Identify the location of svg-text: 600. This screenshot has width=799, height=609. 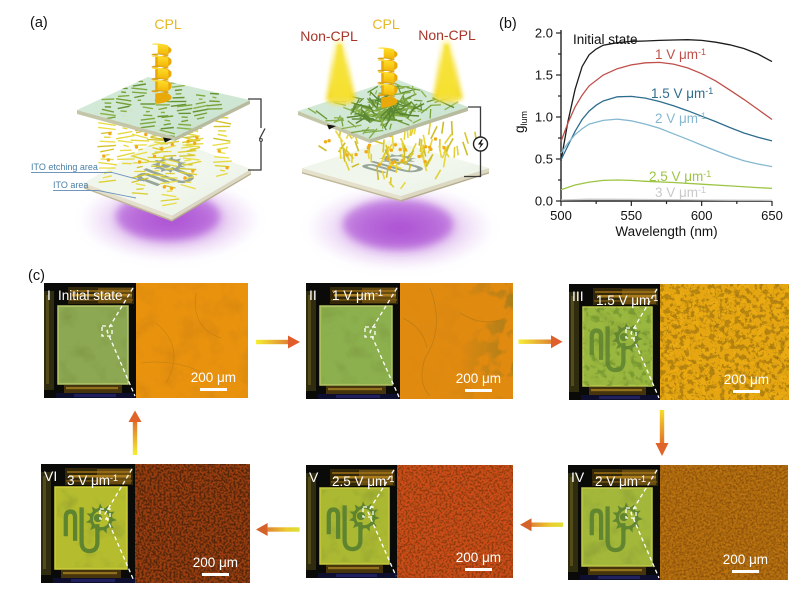
(702, 215).